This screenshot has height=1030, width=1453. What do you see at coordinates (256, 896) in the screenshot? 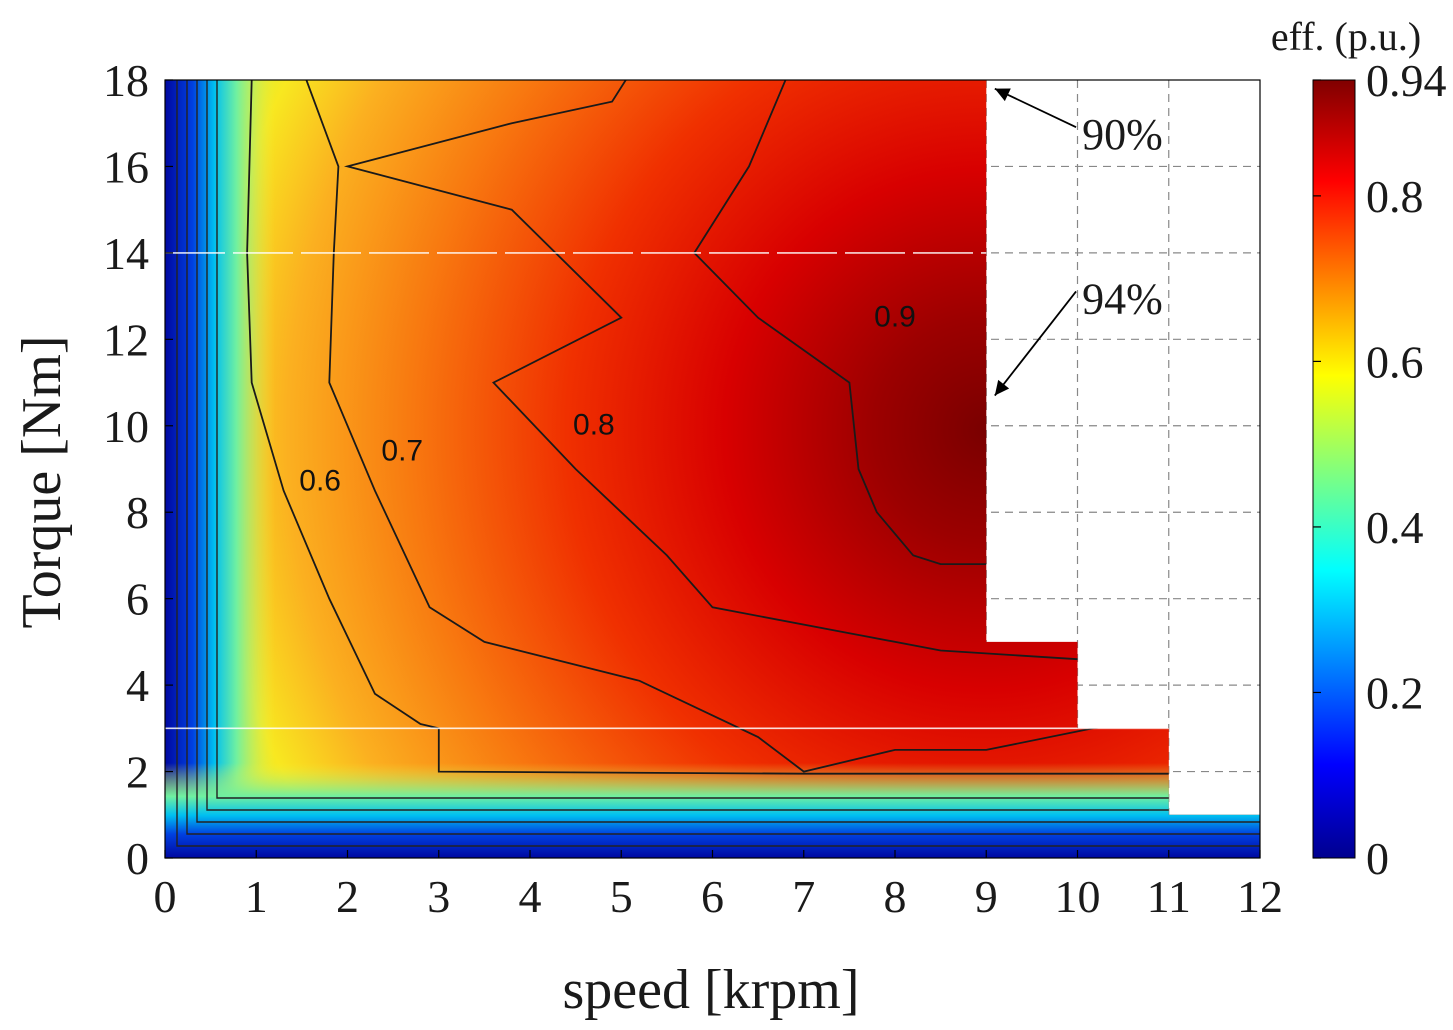
I see `x-tick-label: 1` at bounding box center [256, 896].